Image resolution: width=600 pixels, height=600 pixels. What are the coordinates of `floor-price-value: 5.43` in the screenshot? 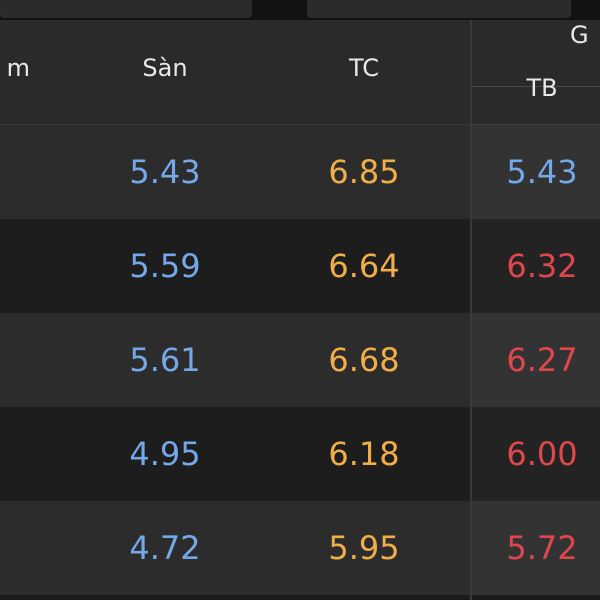 It's located at (165, 172).